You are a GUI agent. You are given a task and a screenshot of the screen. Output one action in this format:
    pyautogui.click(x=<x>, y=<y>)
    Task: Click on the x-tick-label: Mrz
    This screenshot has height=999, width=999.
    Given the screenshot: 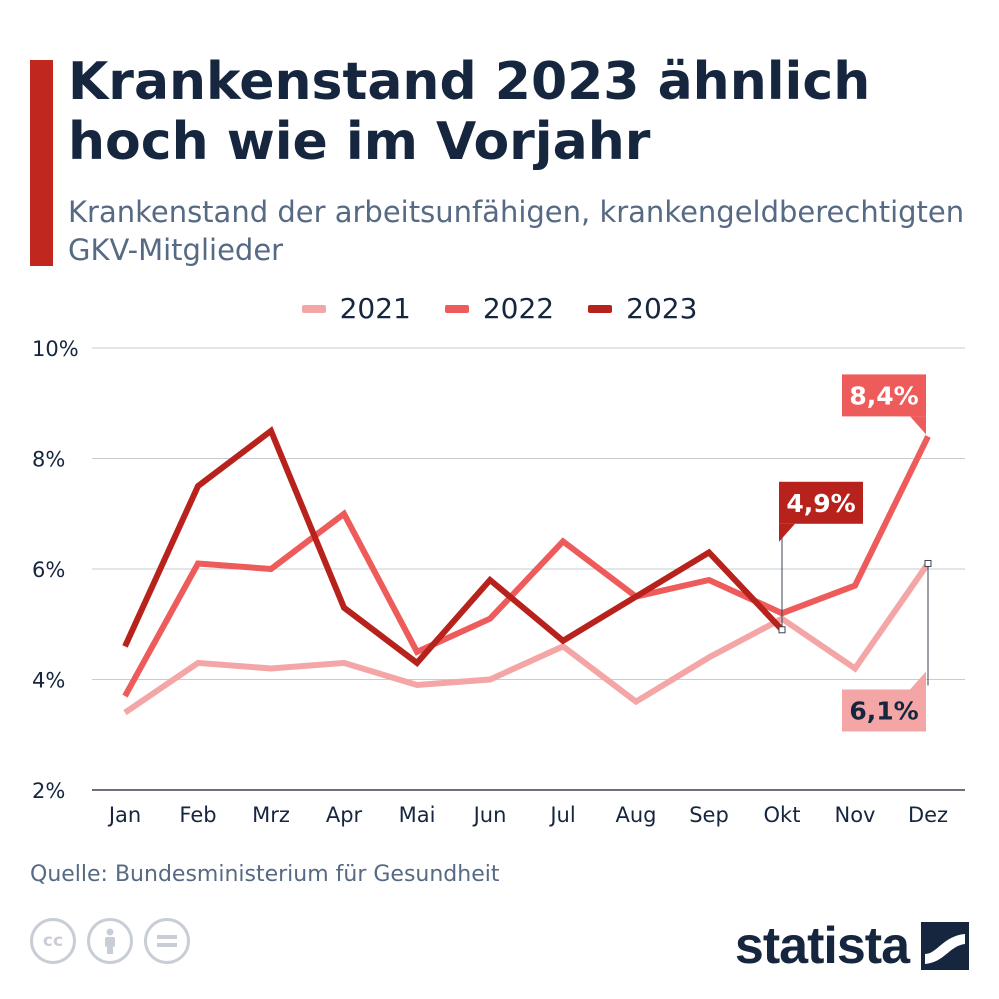 What is the action you would take?
    pyautogui.click(x=271, y=815)
    